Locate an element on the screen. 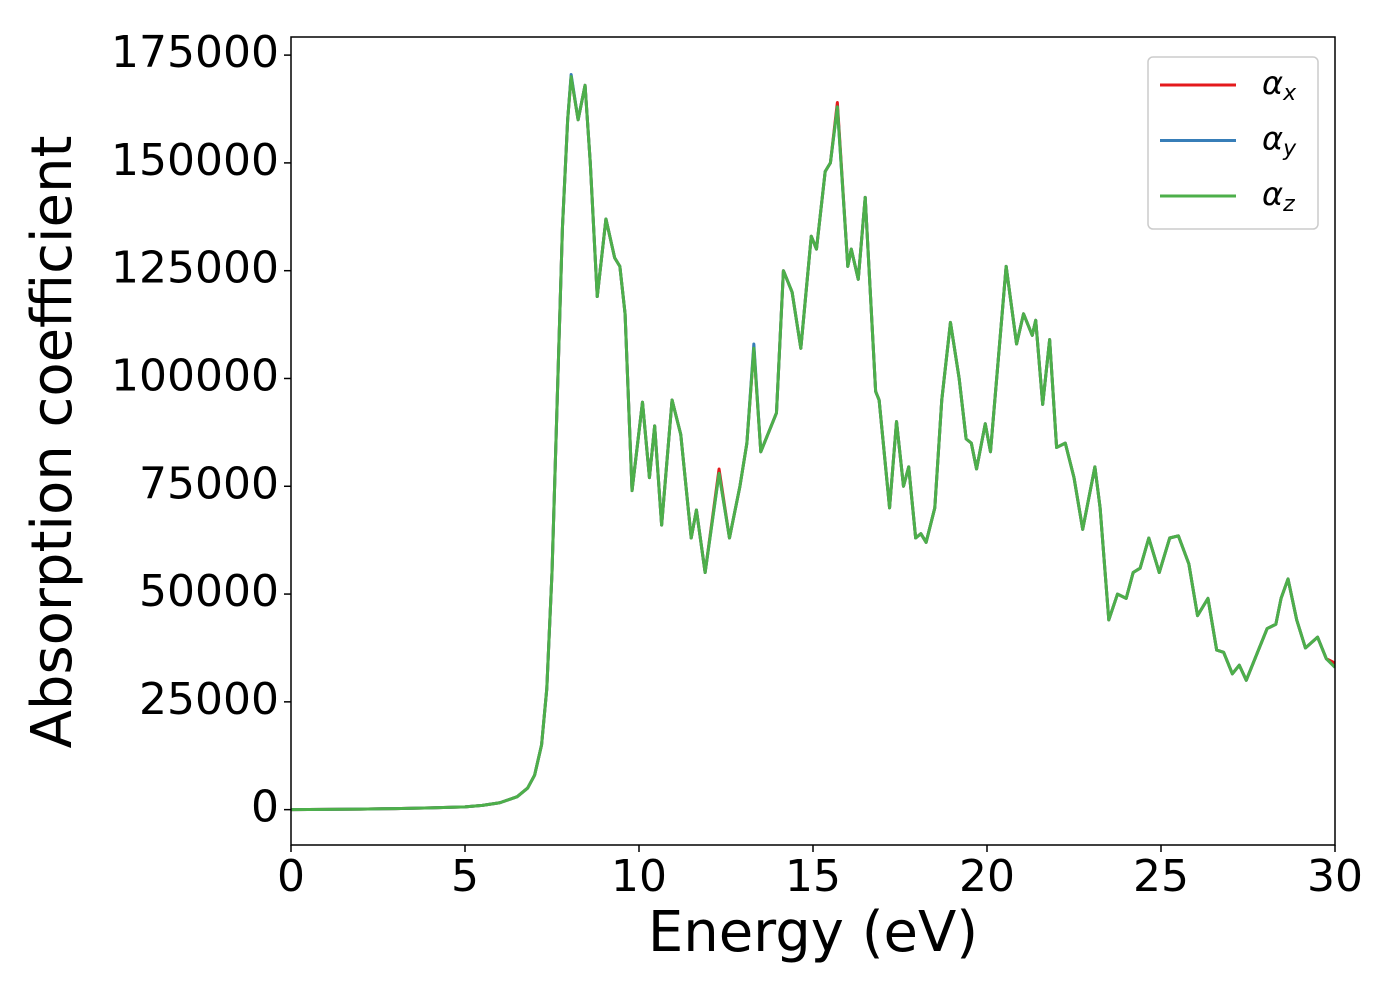 This screenshot has height=1000, width=1400. x-axis-label: Energy (eV) is located at coordinates (813, 932).